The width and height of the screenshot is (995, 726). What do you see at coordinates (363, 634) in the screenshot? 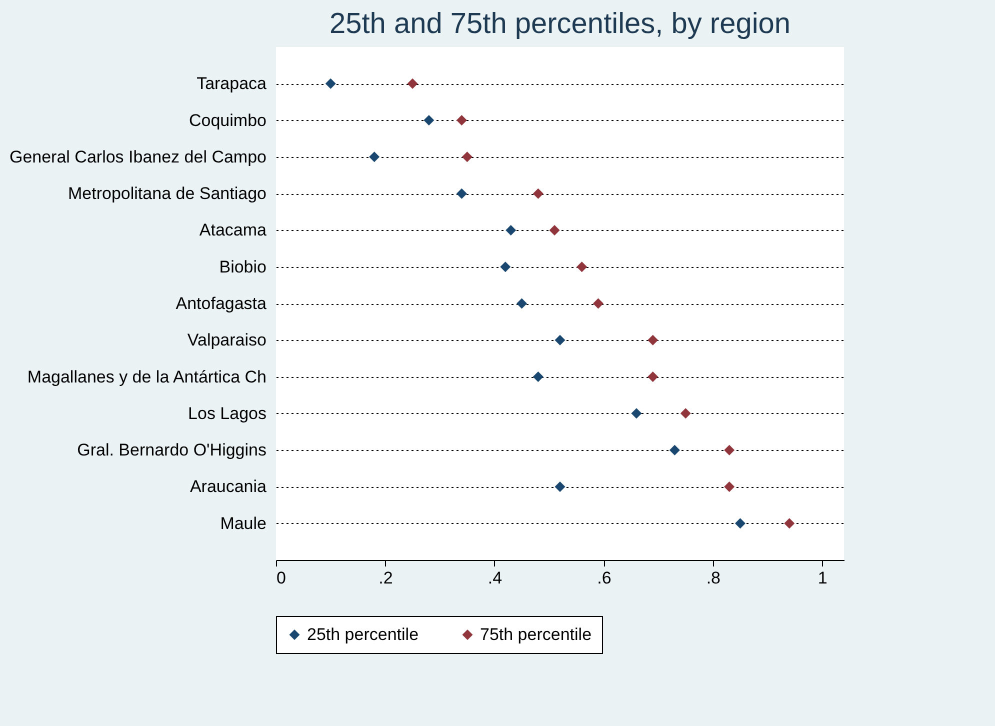
I see `legend-label: 25th percentile` at bounding box center [363, 634].